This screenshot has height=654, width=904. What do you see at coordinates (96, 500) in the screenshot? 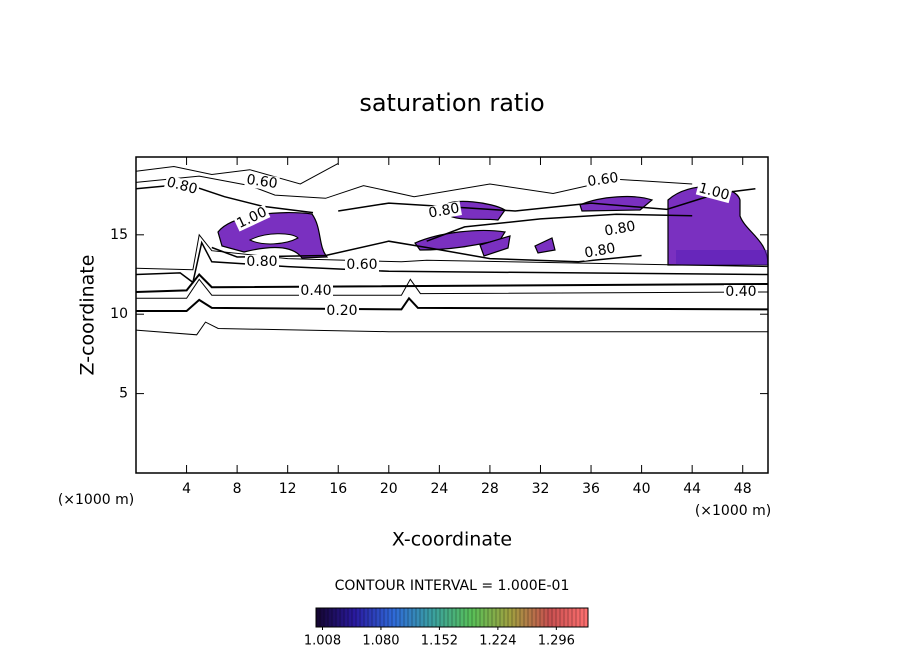
I see `y-unit: (×1000 m)` at bounding box center [96, 500].